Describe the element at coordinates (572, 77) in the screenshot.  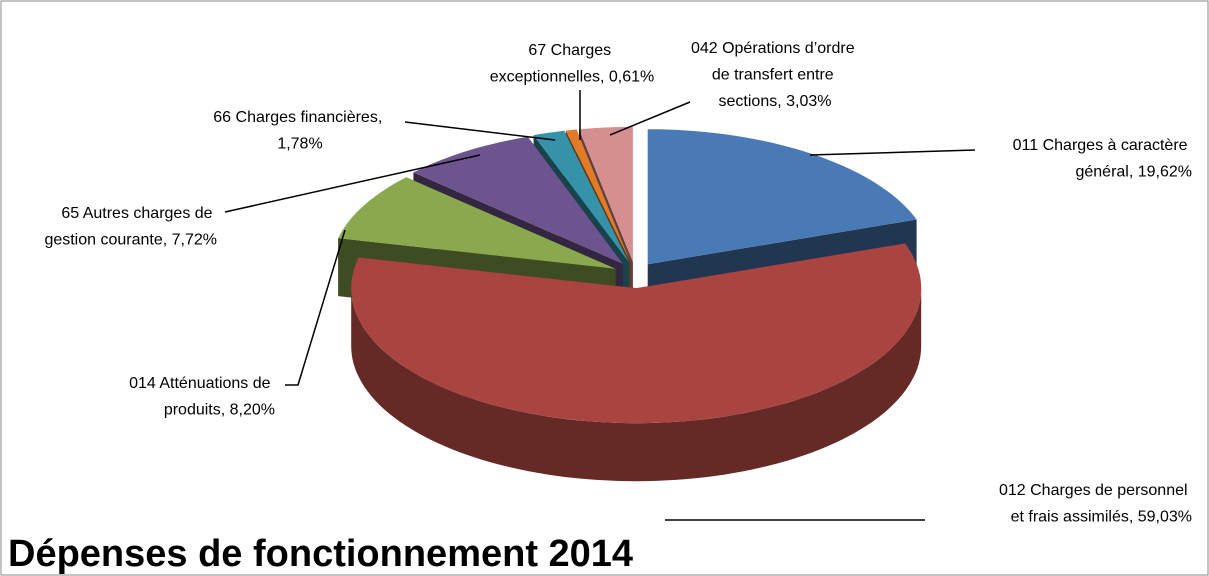
I see `data-label-line: exceptionnelles, 0,61%` at that location.